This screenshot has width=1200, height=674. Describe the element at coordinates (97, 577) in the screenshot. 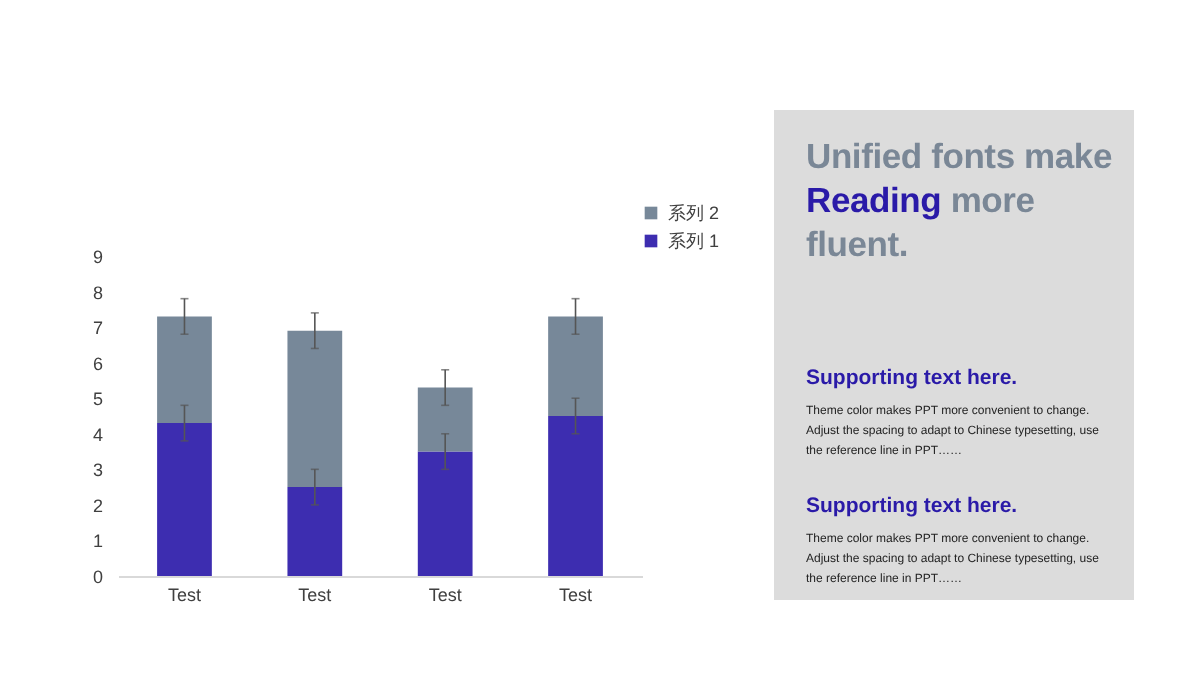

I see `y-tick-label: 0` at that location.